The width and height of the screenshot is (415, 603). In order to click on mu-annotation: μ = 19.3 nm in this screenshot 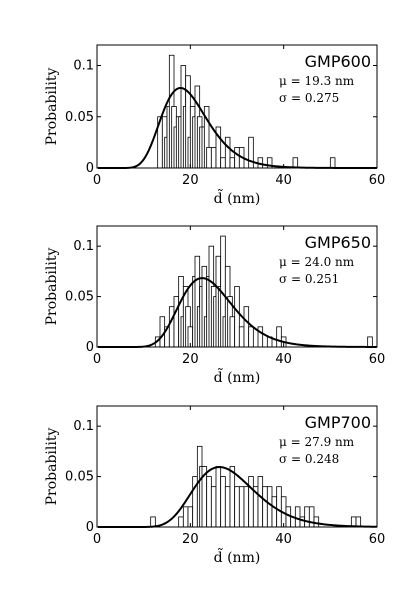, I will do `click(317, 81)`.